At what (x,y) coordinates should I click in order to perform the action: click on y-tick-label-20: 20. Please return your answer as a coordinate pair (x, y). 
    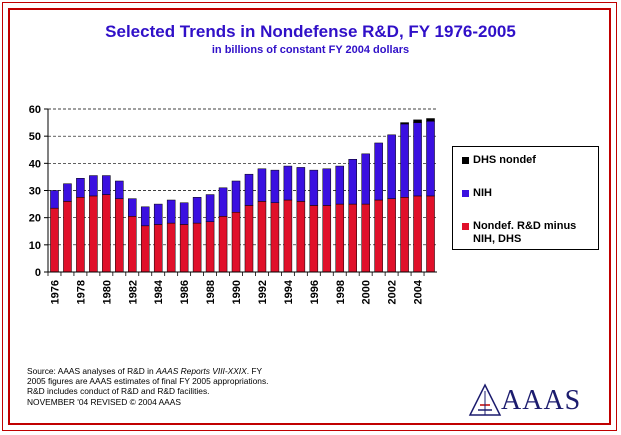
    Looking at the image, I should click on (35, 219).